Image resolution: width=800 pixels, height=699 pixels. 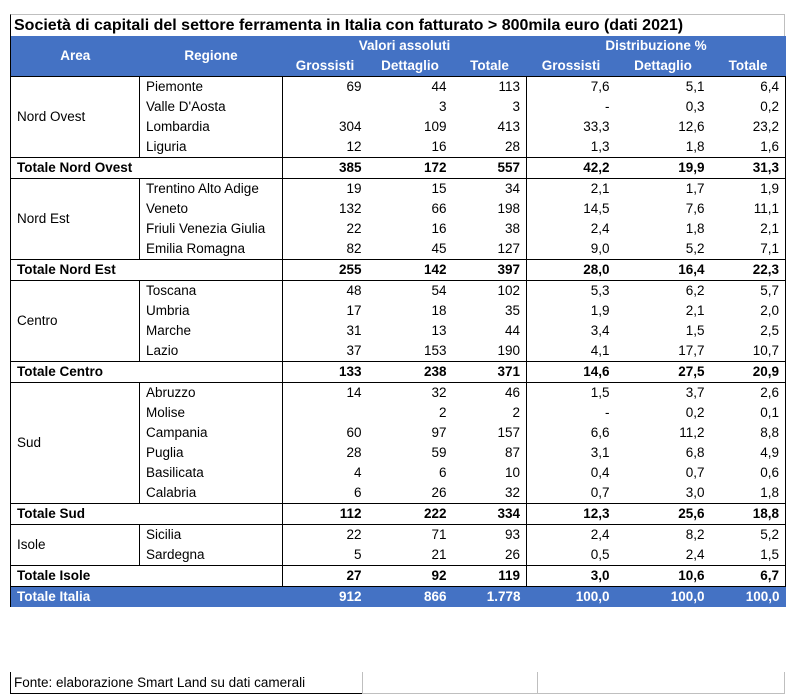 I want to click on value-cell: 87, so click(x=489, y=453).